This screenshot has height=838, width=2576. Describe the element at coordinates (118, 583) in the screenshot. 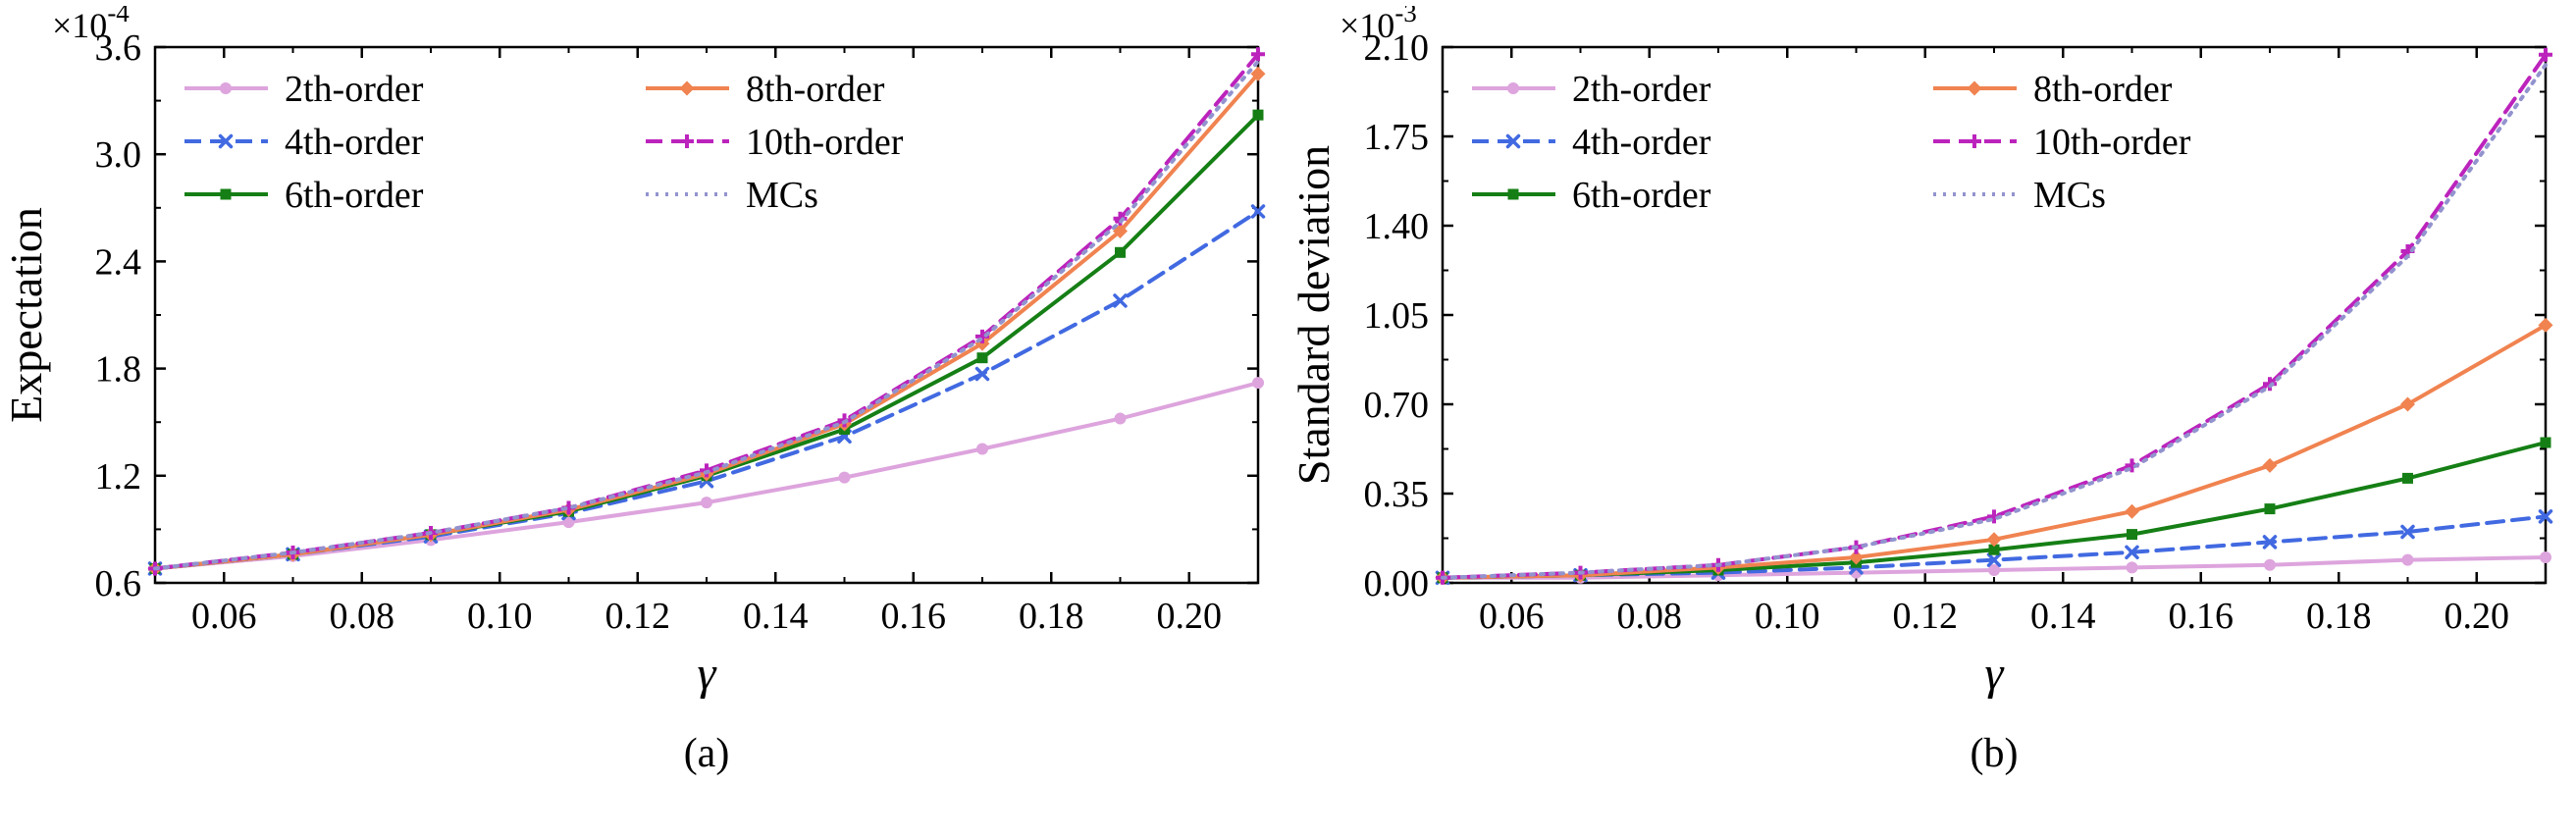

I see `svg-text: 0.6` at that location.